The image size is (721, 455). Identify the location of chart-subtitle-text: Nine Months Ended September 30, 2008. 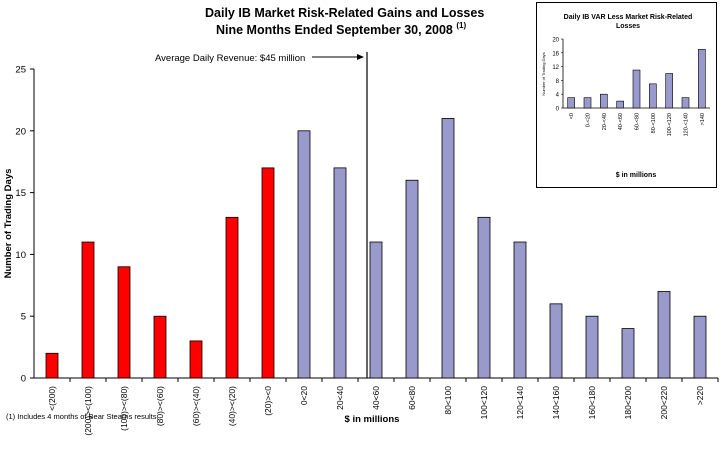
(334, 30).